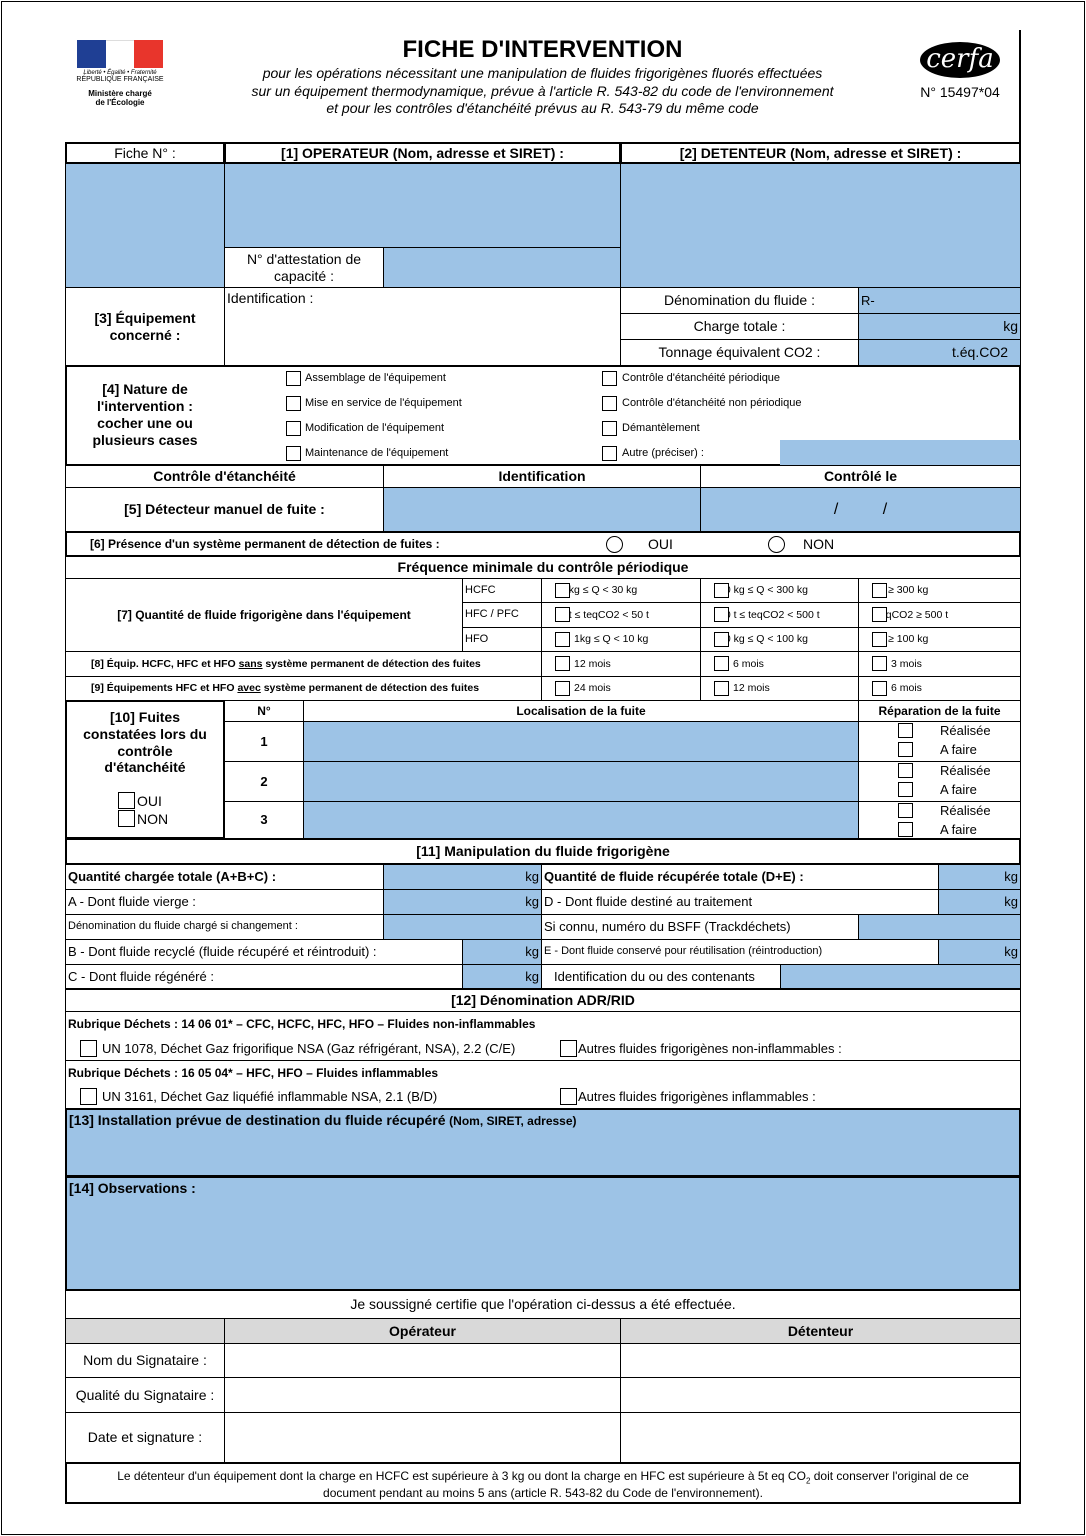 This screenshot has width=1086, height=1536. Describe the element at coordinates (960, 92) in the screenshot. I see `cerfa-number: N° 15497*04` at that location.